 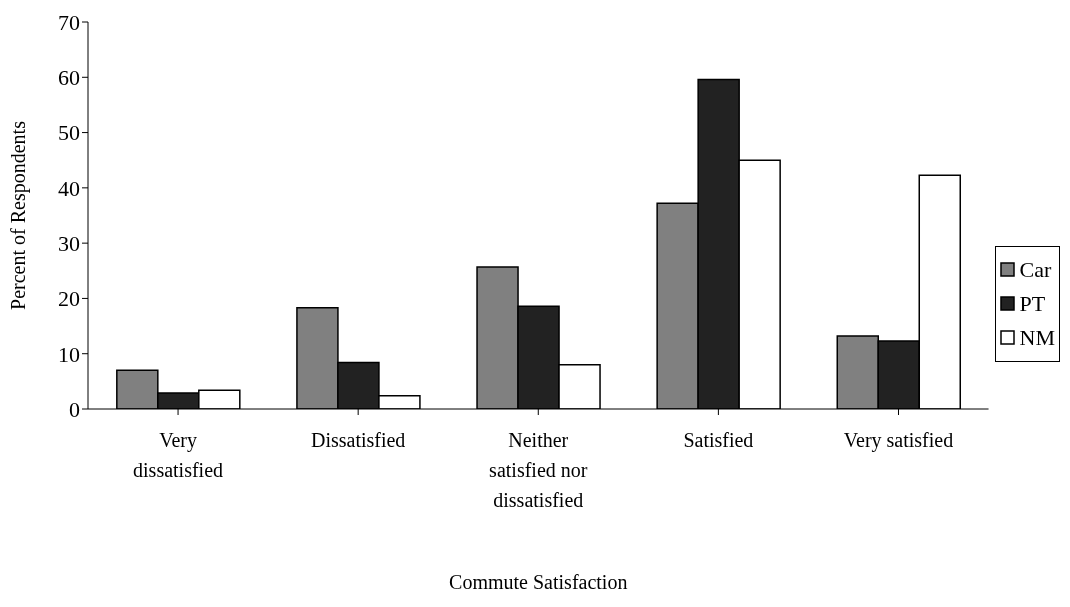 What do you see at coordinates (74, 409) in the screenshot?
I see `y-tick-label: 0` at bounding box center [74, 409].